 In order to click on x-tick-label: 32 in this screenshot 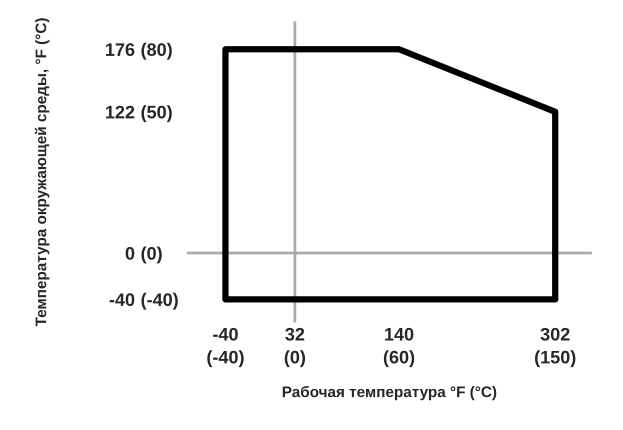, I will do `click(294, 334)`.